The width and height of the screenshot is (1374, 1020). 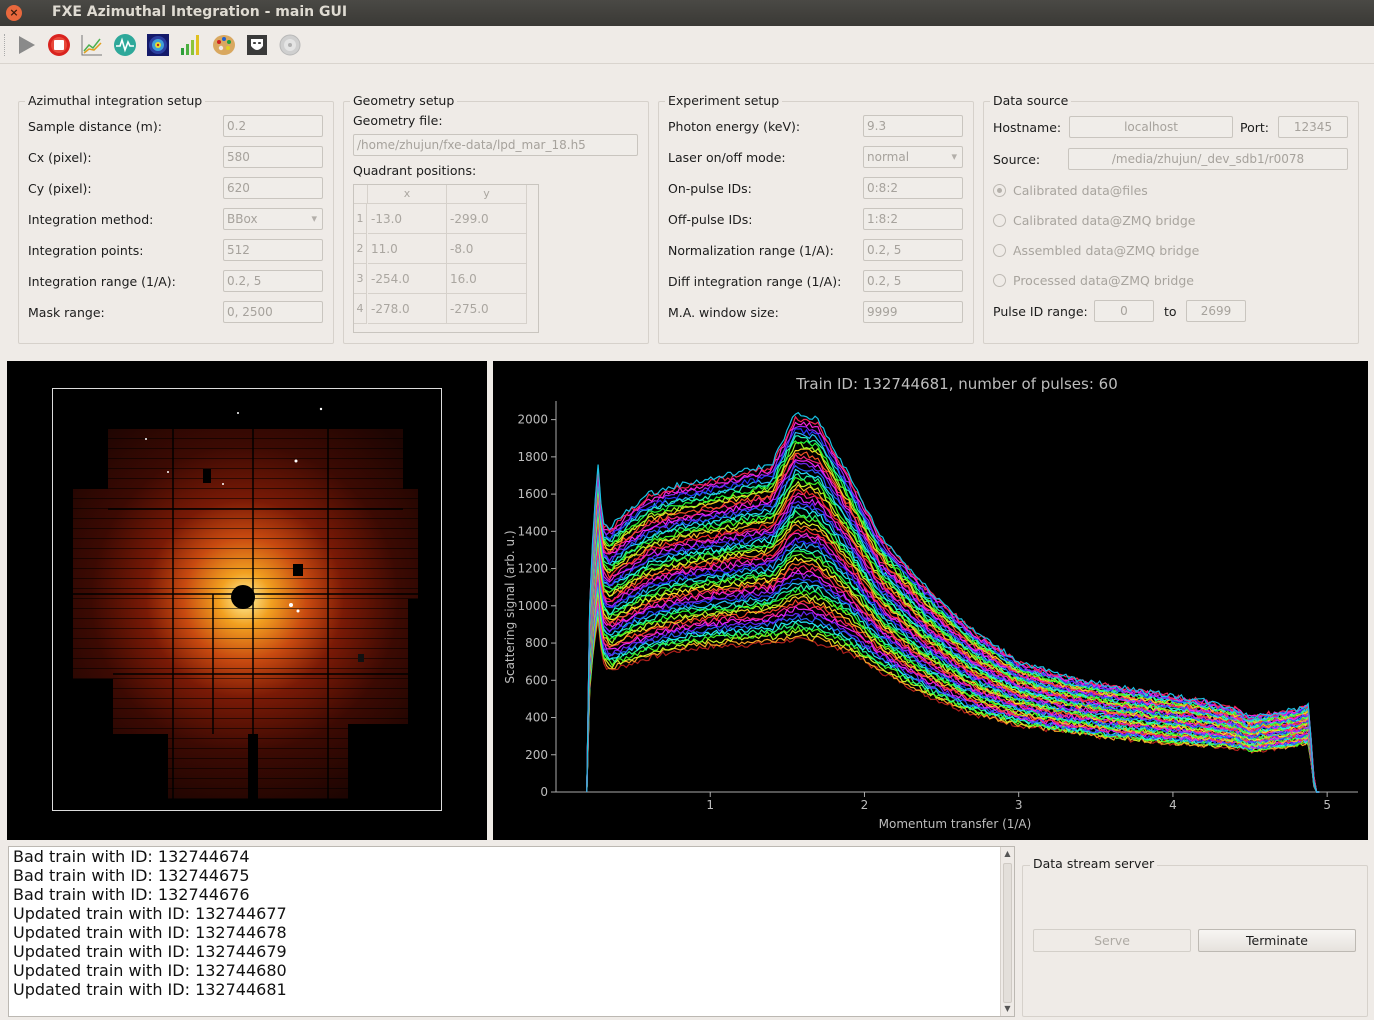 What do you see at coordinates (1104, 220) in the screenshot?
I see `calibrated-zmq-label: Calibrated data@ZMQ bridge` at bounding box center [1104, 220].